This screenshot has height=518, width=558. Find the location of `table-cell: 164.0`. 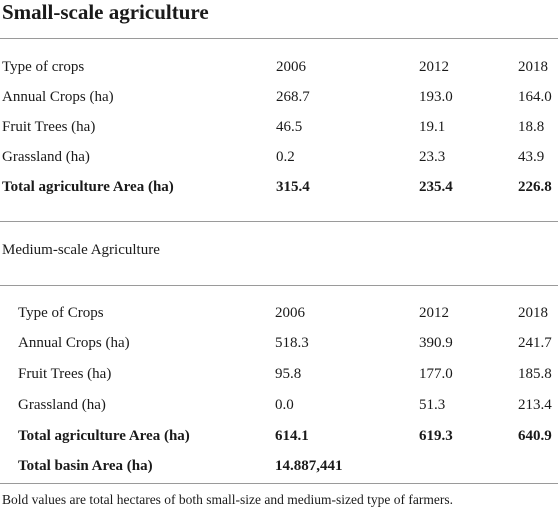

table-cell: 164.0 is located at coordinates (535, 97).